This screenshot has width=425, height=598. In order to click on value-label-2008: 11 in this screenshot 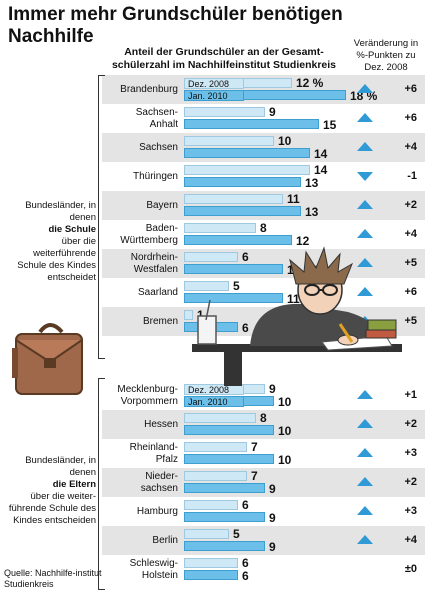, I will do `click(293, 199)`.